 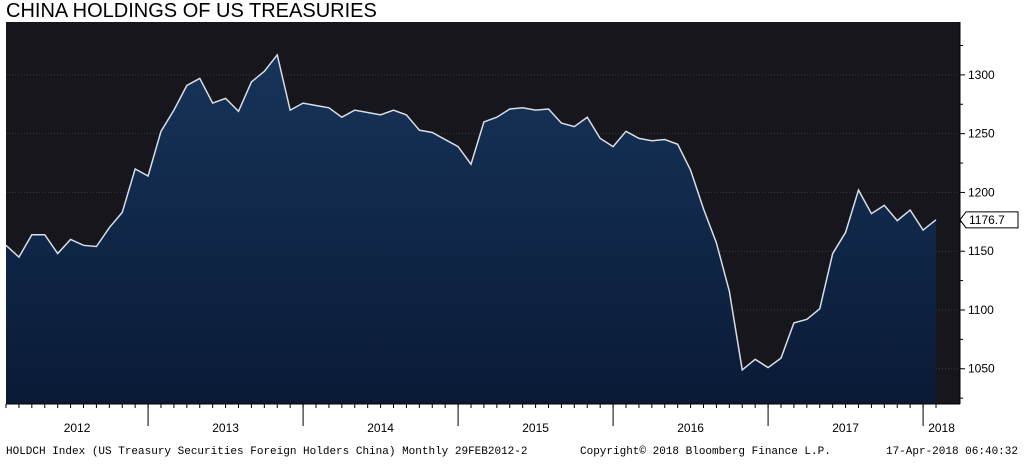 I want to click on y-axis: 1050 1100 1150 1200 1250 1300, so click(x=977, y=213).